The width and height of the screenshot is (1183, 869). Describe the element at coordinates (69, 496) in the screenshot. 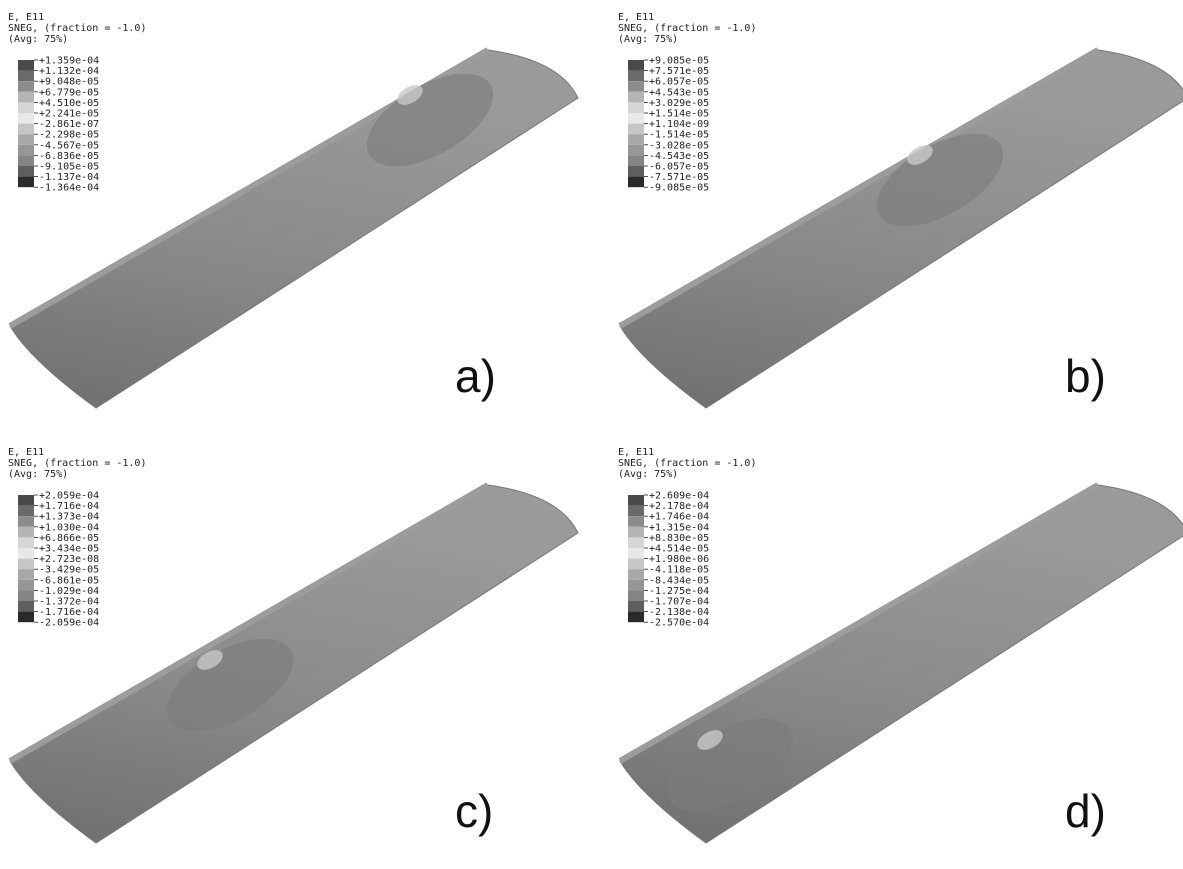

I see `legend-label: +2.059e-04` at that location.